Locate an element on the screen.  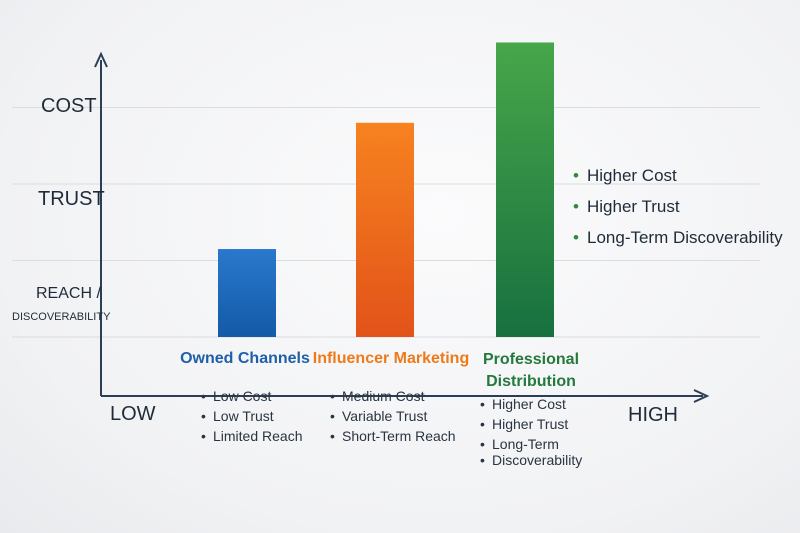
y-axis-arrow is located at coordinates (101, 59).